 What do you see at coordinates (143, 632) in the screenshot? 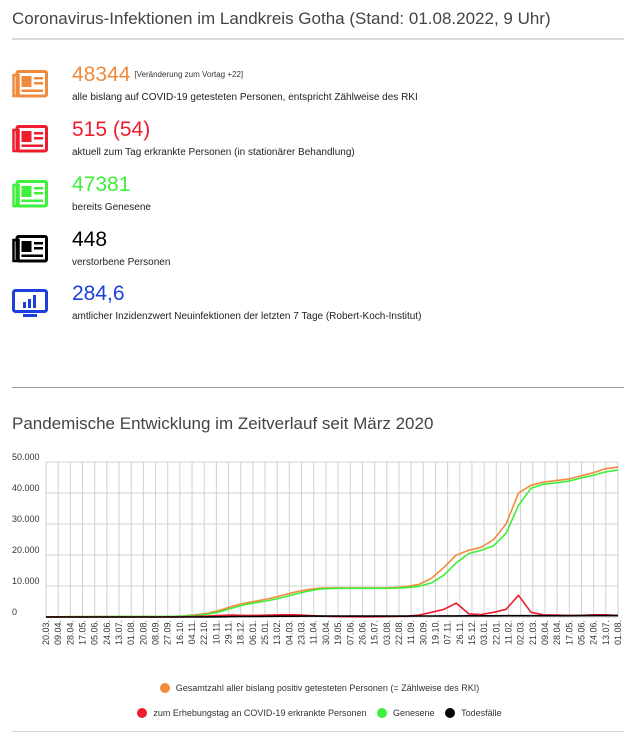
I see `x-tick-label: 20.08.` at bounding box center [143, 632].